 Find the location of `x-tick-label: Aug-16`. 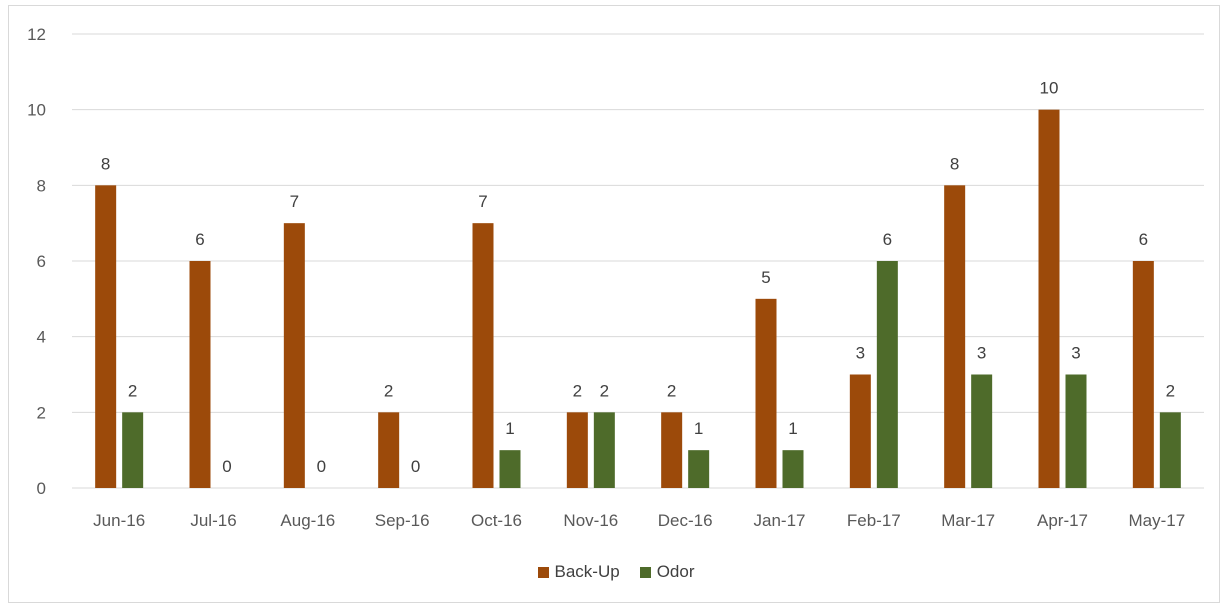

x-tick-label: Aug-16 is located at coordinates (307, 520).